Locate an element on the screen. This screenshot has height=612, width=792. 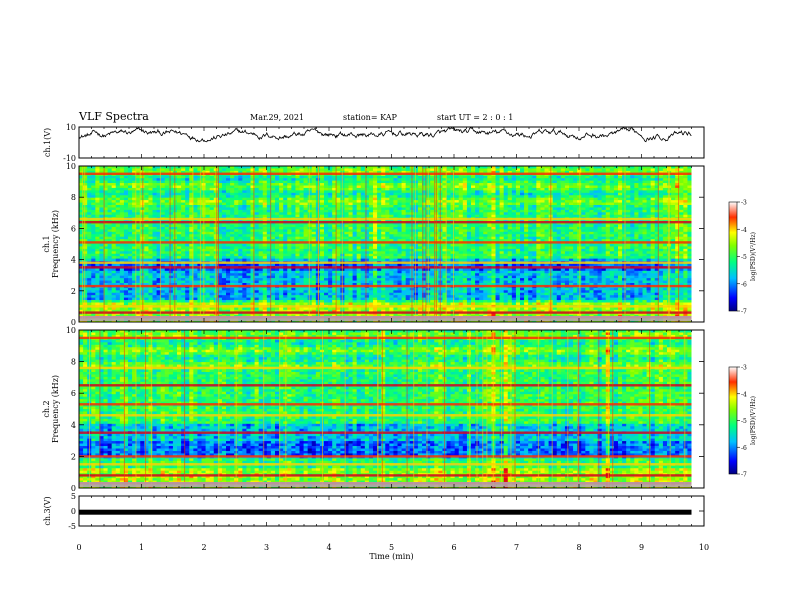
date-label: Mar.29, 2021 is located at coordinates (277, 117).